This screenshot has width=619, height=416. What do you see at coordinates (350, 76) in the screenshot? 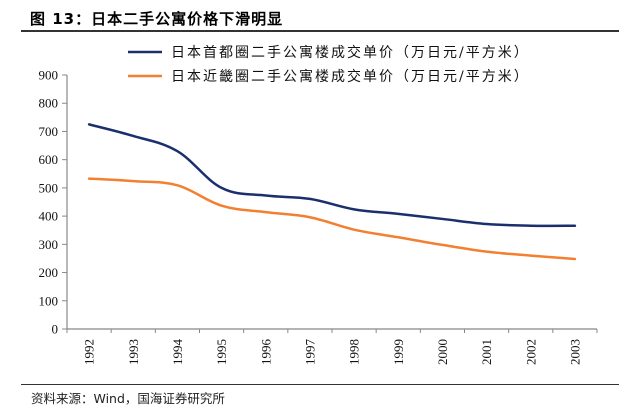
I see `legend-label-2: 日本近畿圈二手公寓楼成交单价（万日元/平方米）` at bounding box center [350, 76].